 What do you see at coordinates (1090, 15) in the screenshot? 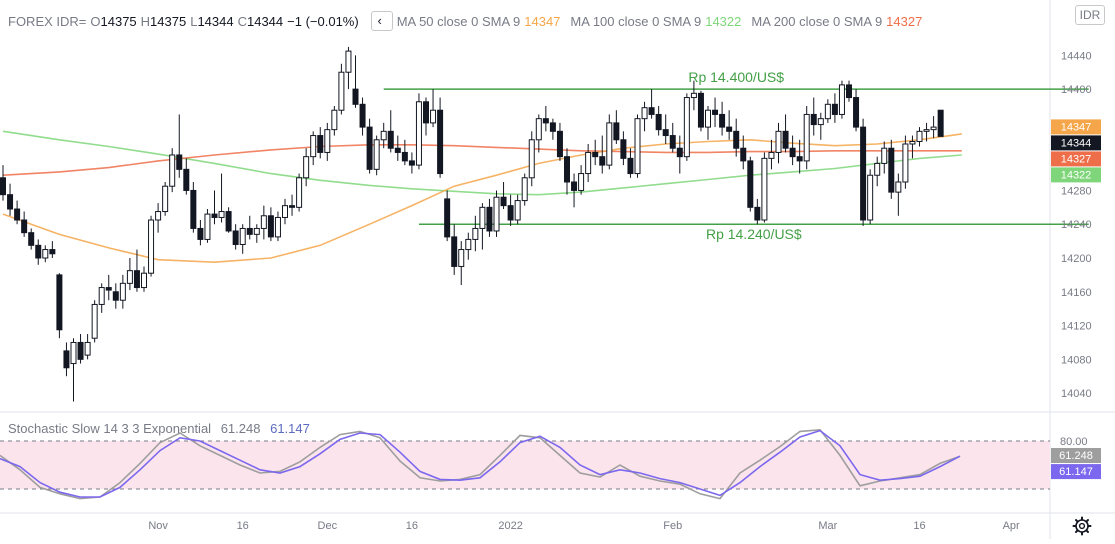
I see `currency-button: IDR` at bounding box center [1090, 15].